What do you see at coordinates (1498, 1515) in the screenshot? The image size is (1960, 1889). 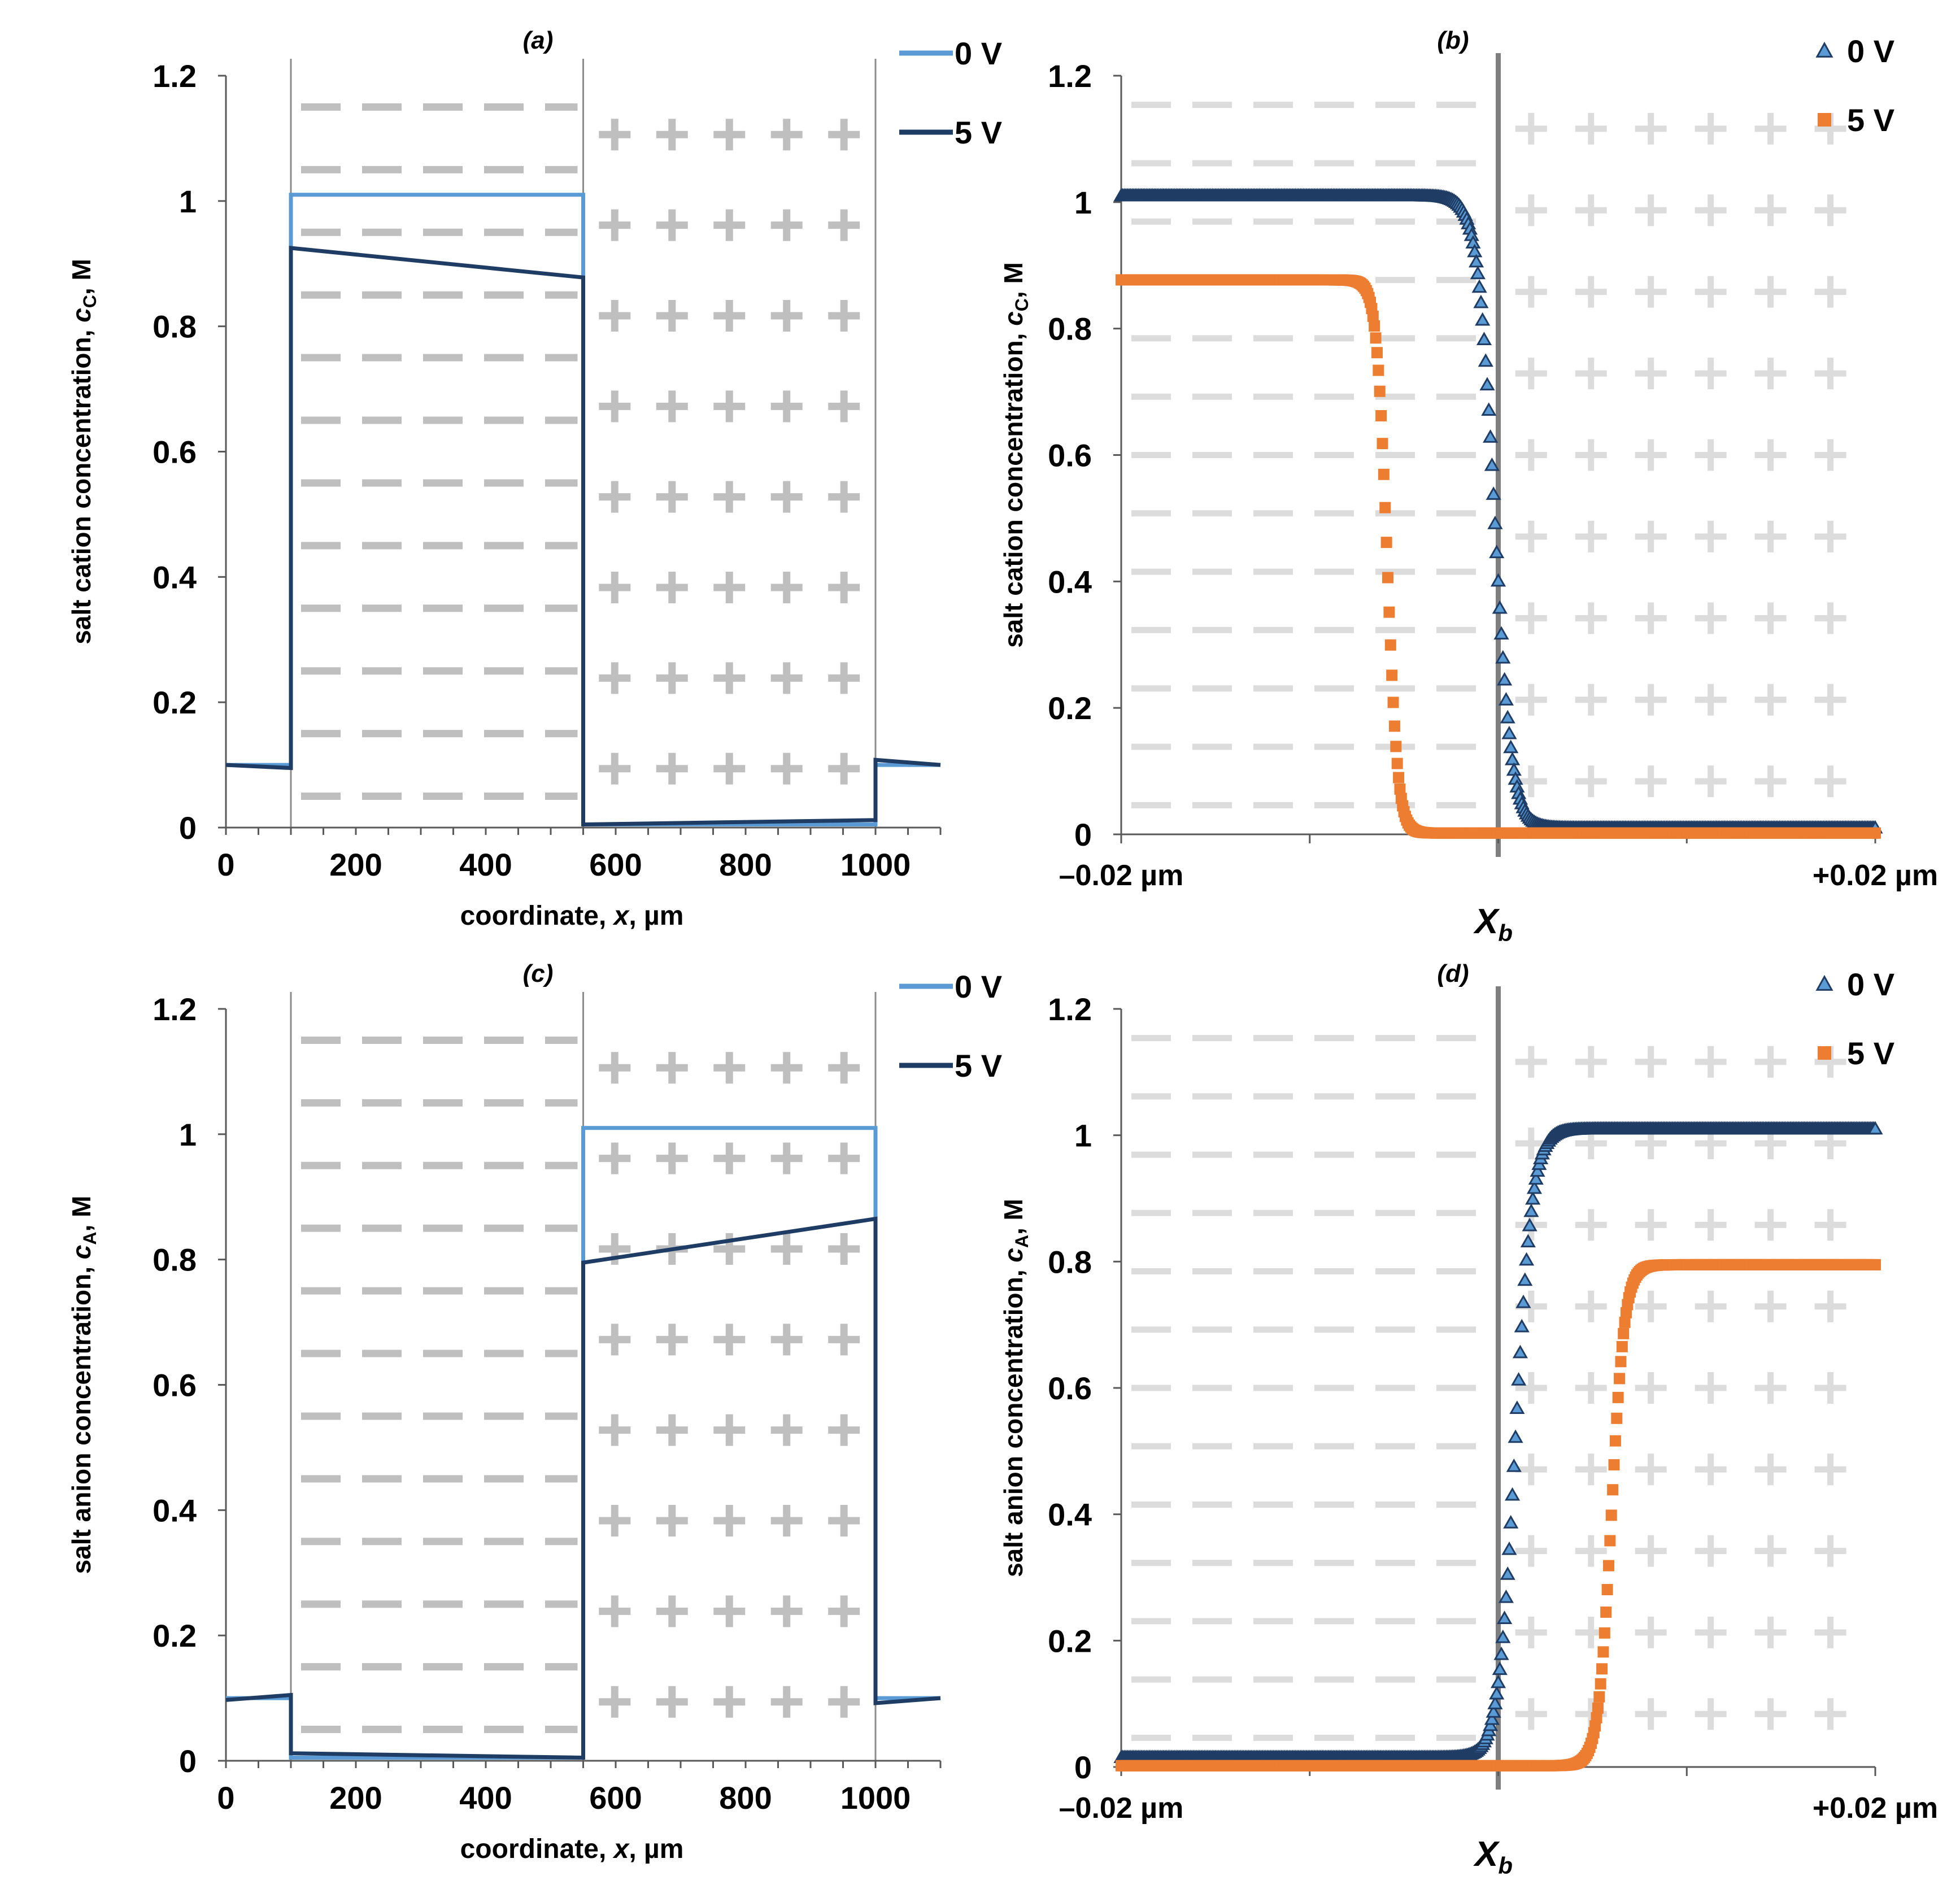 I see `series-markers` at bounding box center [1498, 1515].